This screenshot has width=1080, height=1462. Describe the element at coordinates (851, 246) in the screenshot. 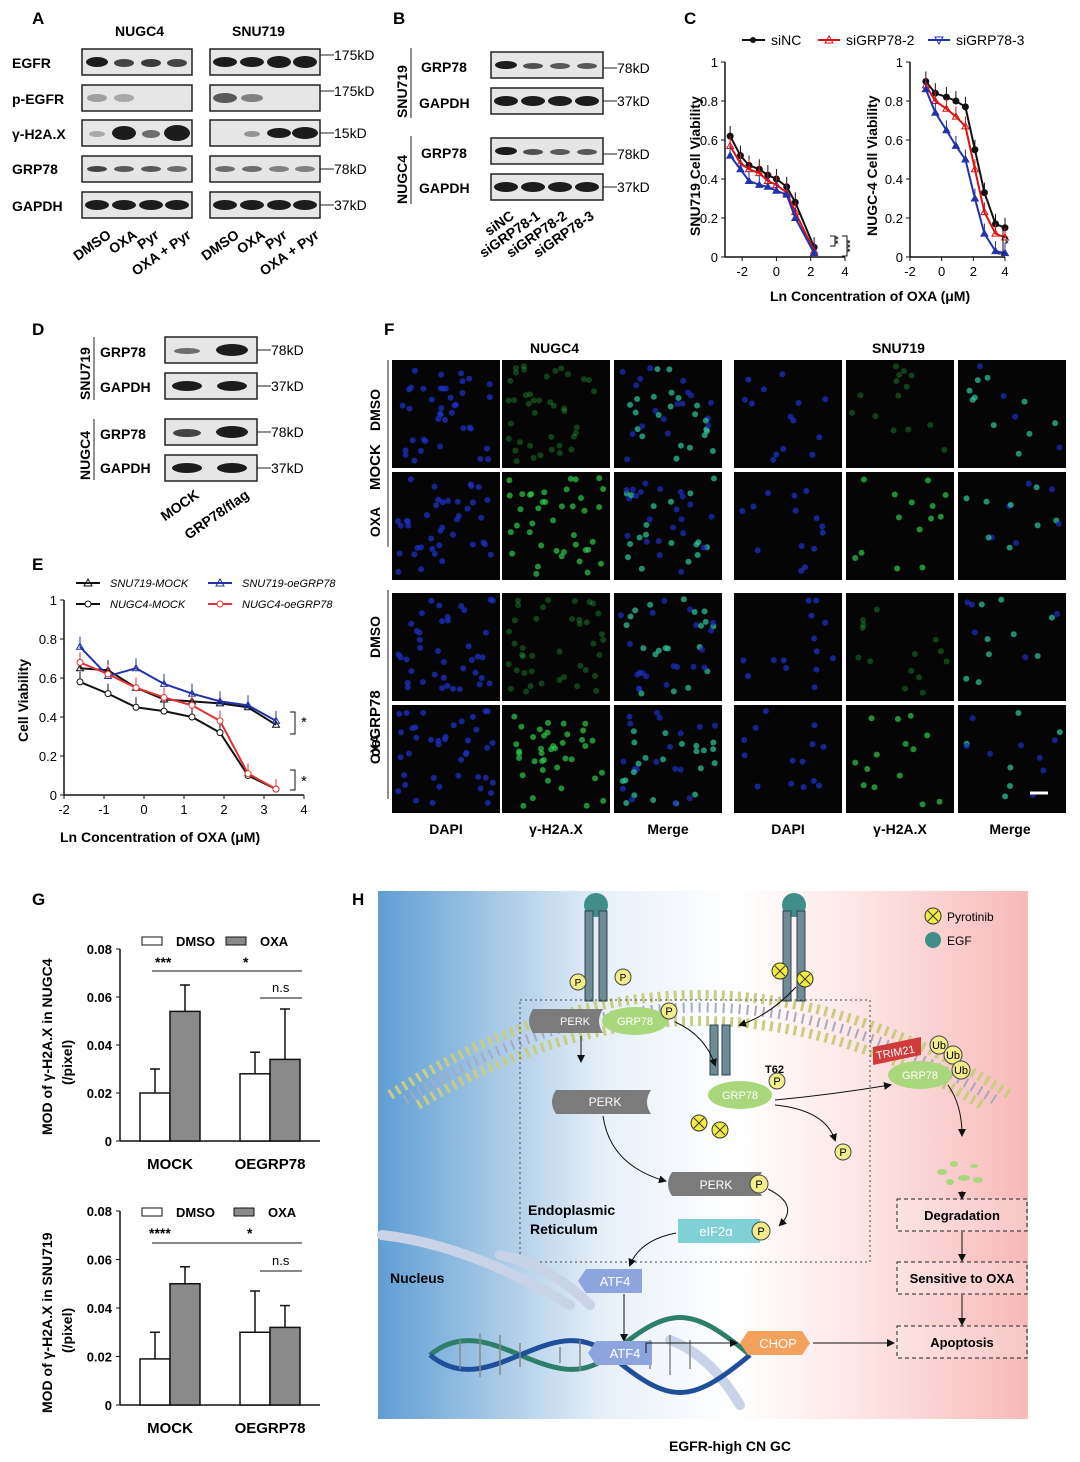

I see `sig-label: ***` at that location.